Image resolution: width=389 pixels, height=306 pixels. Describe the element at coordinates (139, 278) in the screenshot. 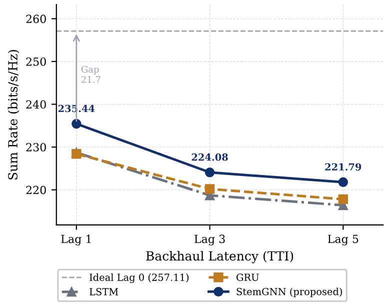

I see `legend-label: Ideal Lag 0 (257.11)` at that location.